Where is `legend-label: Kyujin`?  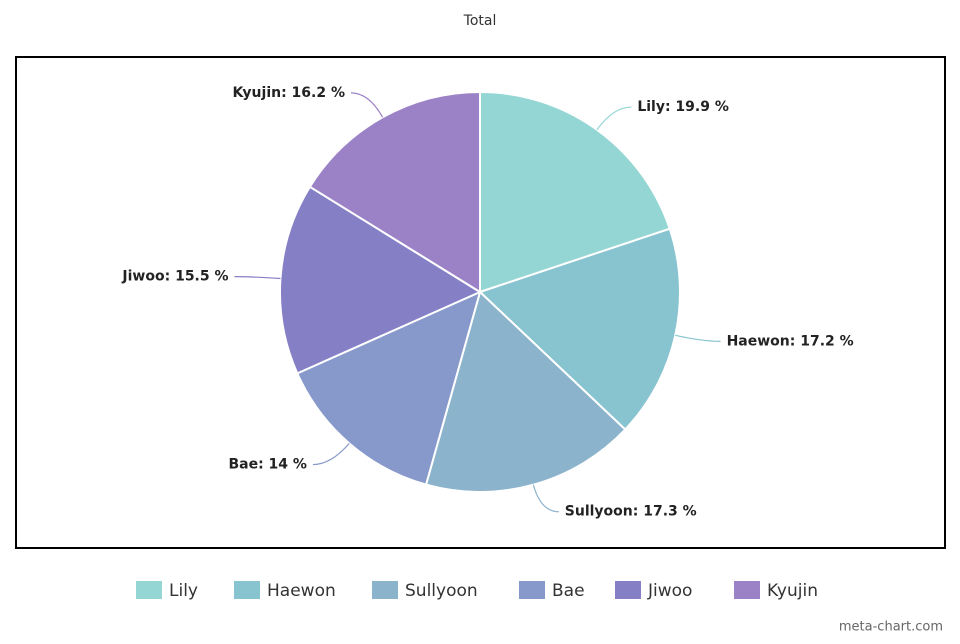 legend-label: Kyujin is located at coordinates (792, 591).